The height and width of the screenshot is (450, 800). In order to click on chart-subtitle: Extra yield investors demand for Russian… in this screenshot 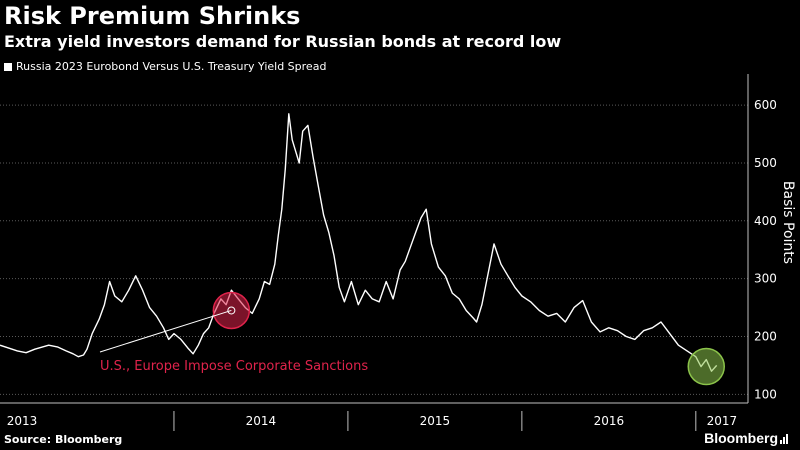, I will do `click(283, 41)`.